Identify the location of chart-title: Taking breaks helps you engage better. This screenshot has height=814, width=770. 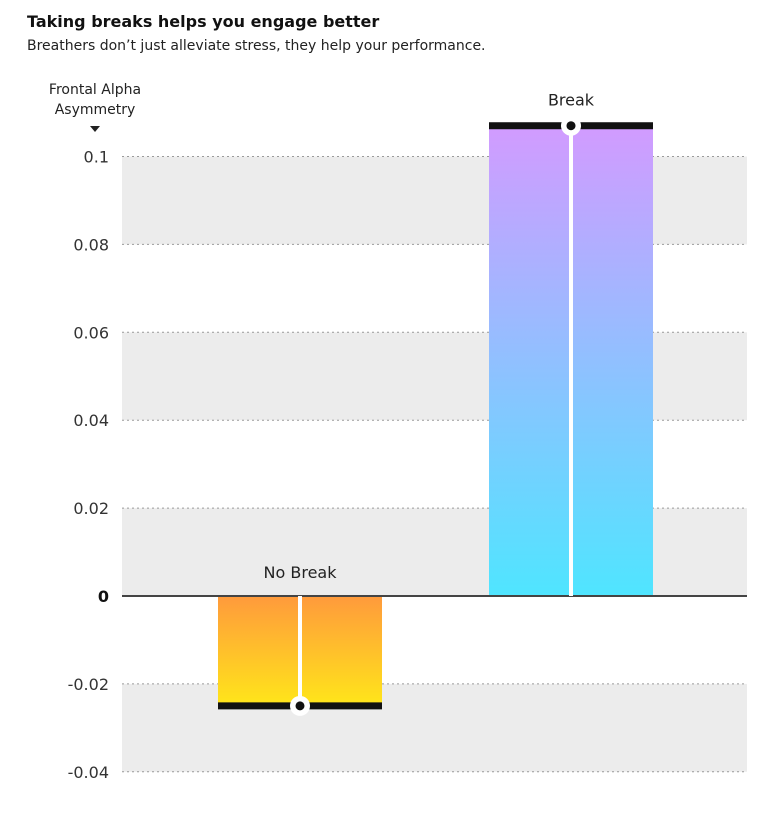
(203, 21).